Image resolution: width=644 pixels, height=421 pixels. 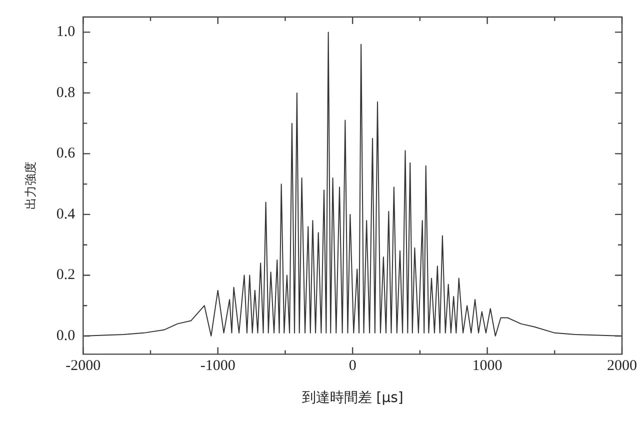 What do you see at coordinates (30, 186) in the screenshot?
I see `y-axis-title: 出力強度` at bounding box center [30, 186].